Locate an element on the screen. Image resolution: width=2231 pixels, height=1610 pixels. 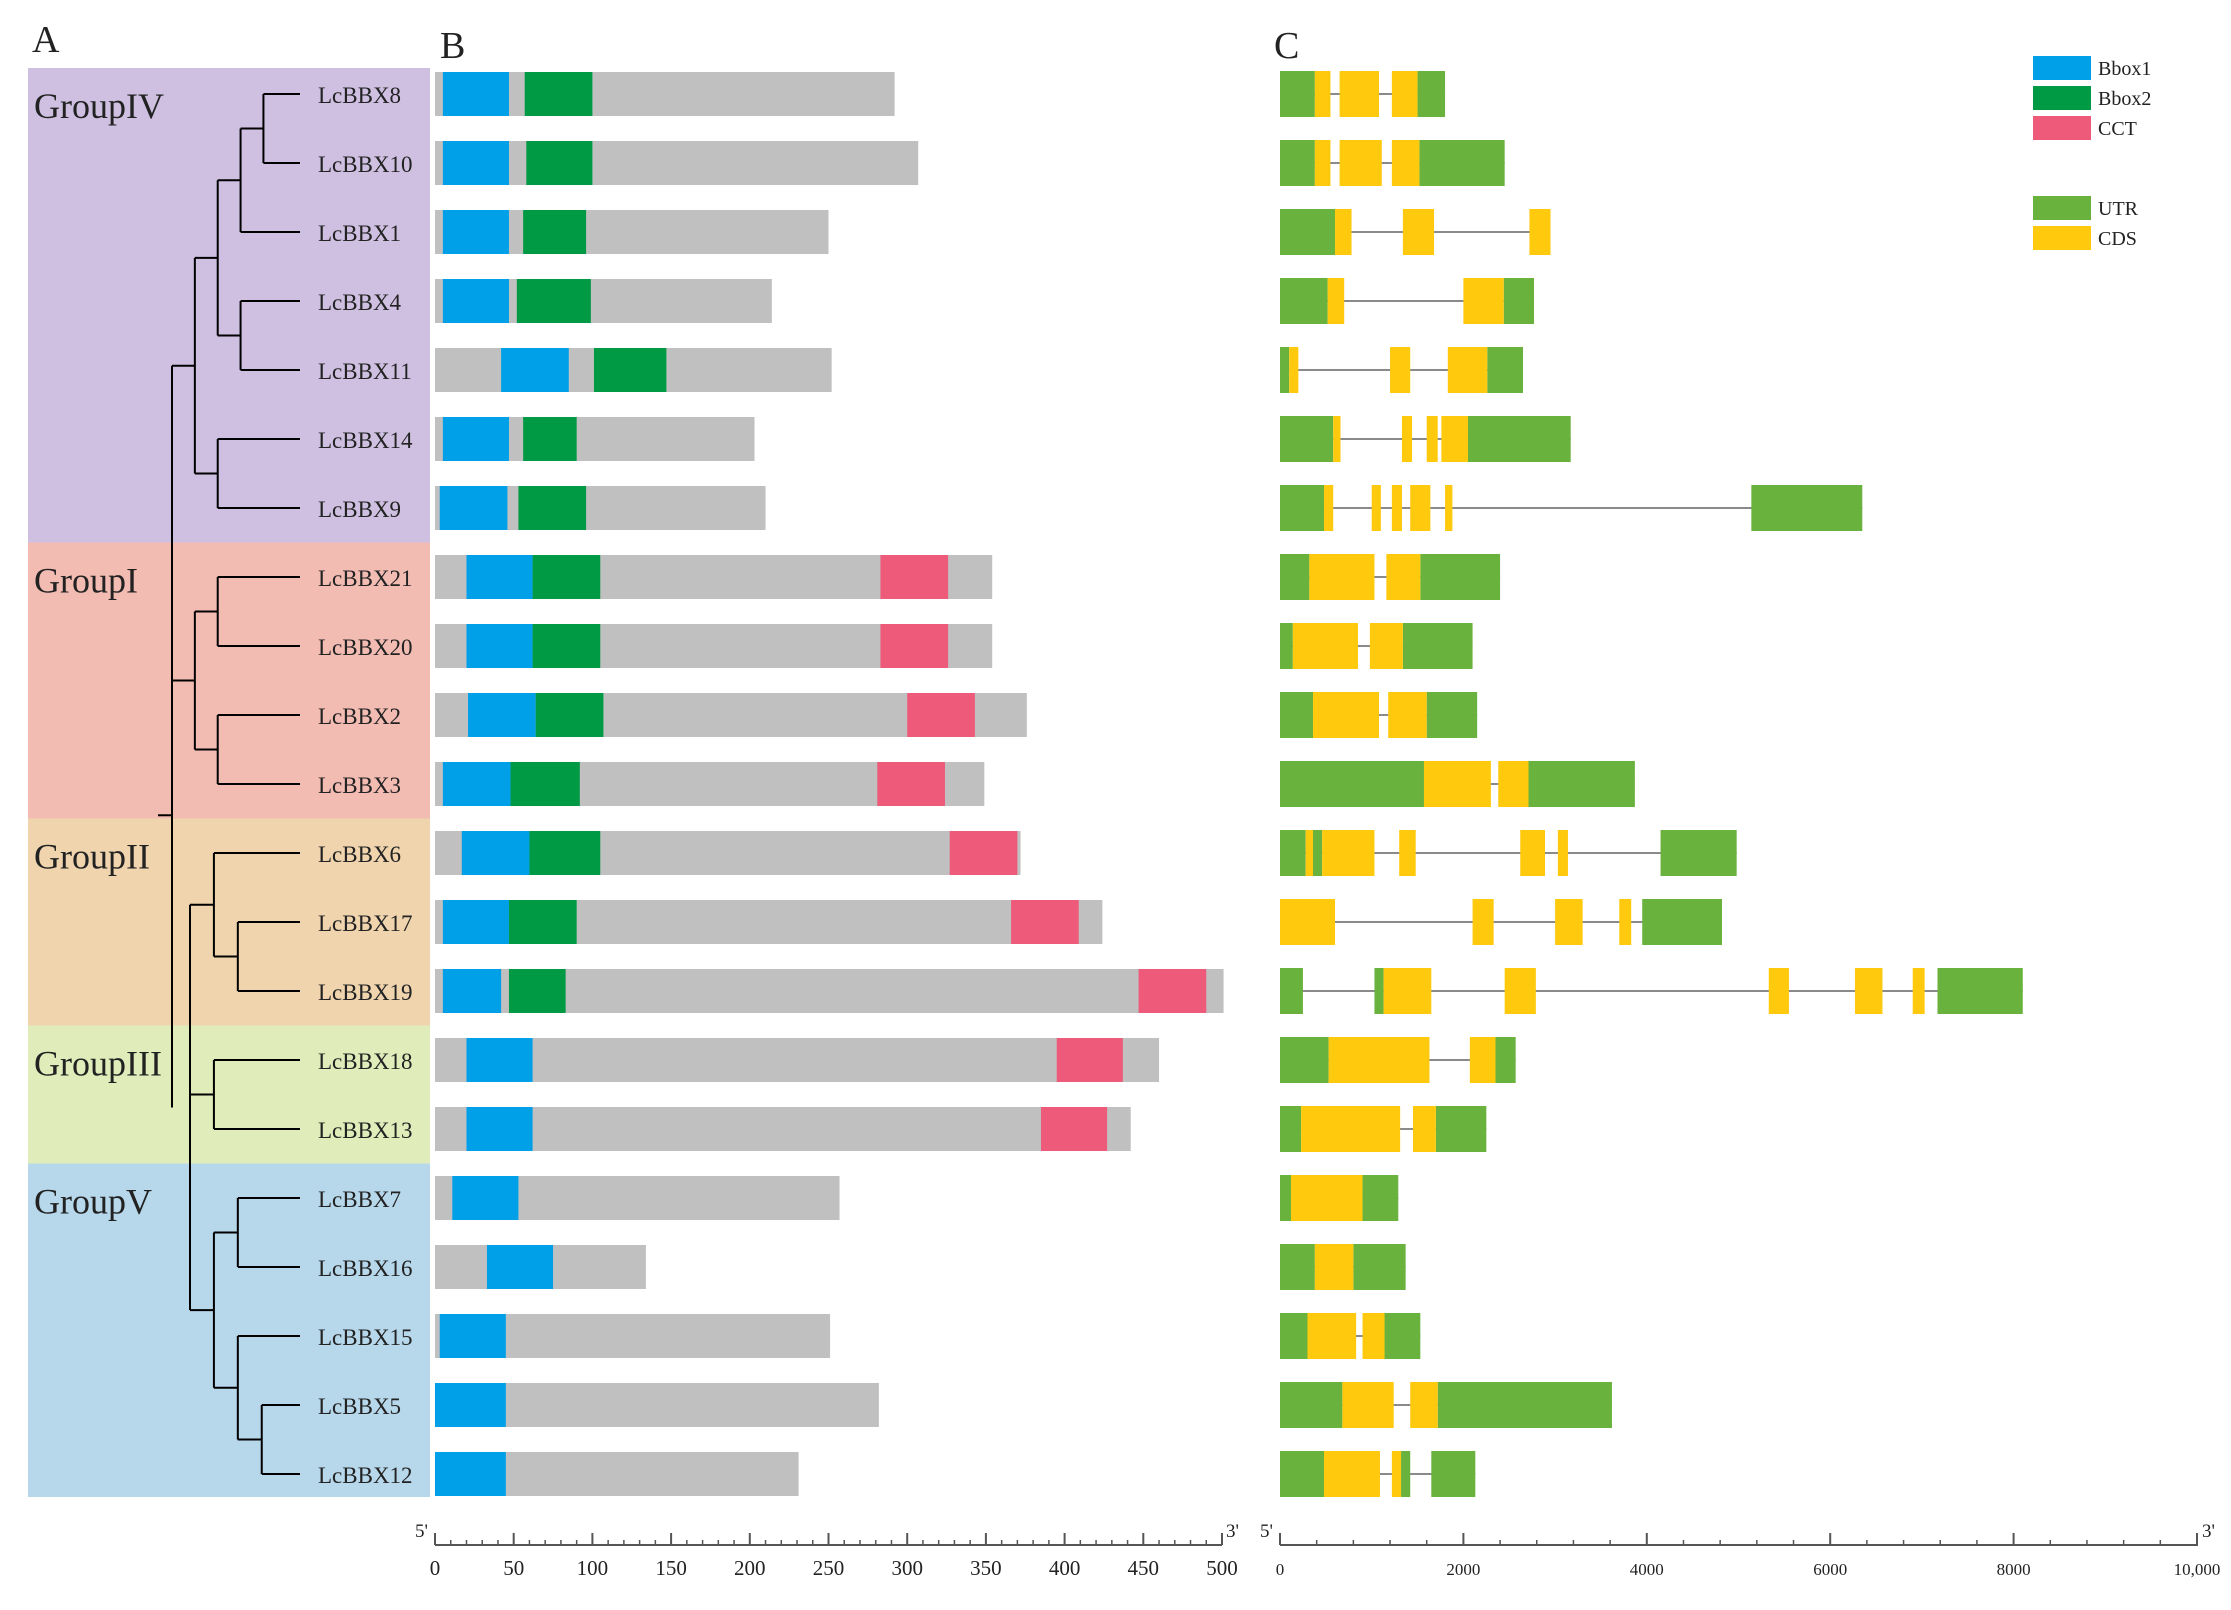
gene-name-label: LcBBX12 is located at coordinates (365, 1475).